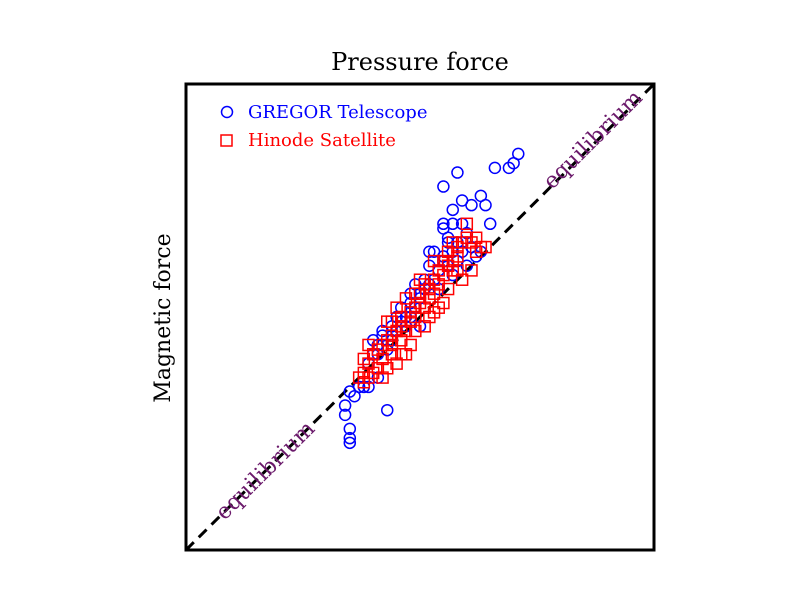  I want to click on legend-label-hinode: Hinode Satellite, so click(322, 140).